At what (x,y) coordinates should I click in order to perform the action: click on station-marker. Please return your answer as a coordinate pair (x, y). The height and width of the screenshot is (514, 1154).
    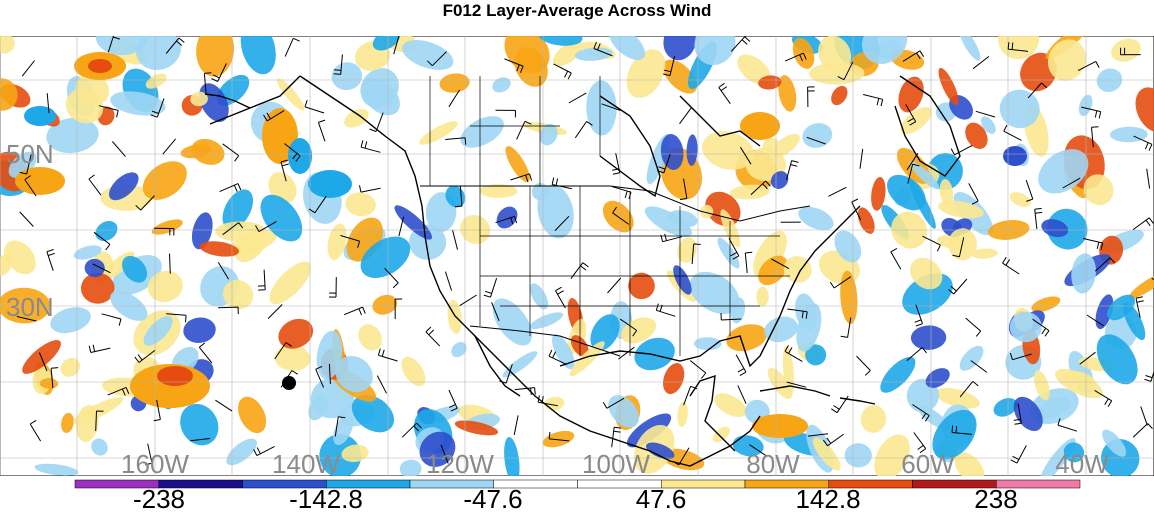
    Looking at the image, I should click on (289, 383).